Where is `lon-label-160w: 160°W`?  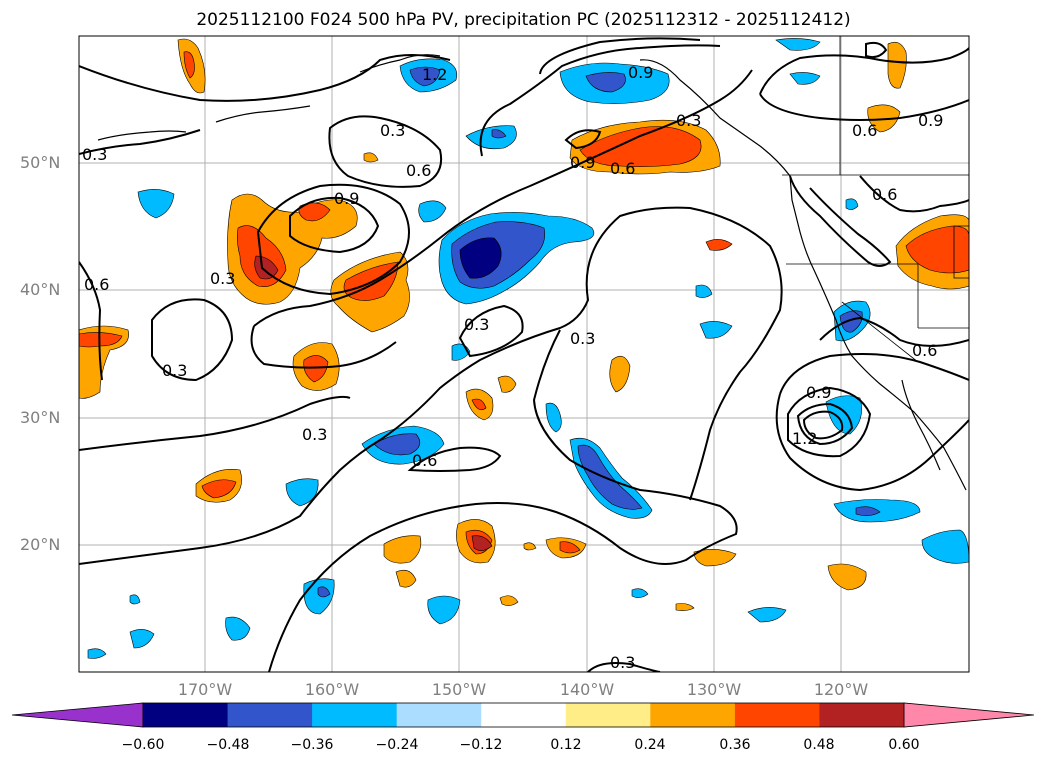 lon-label-160w: 160°W is located at coordinates (332, 689).